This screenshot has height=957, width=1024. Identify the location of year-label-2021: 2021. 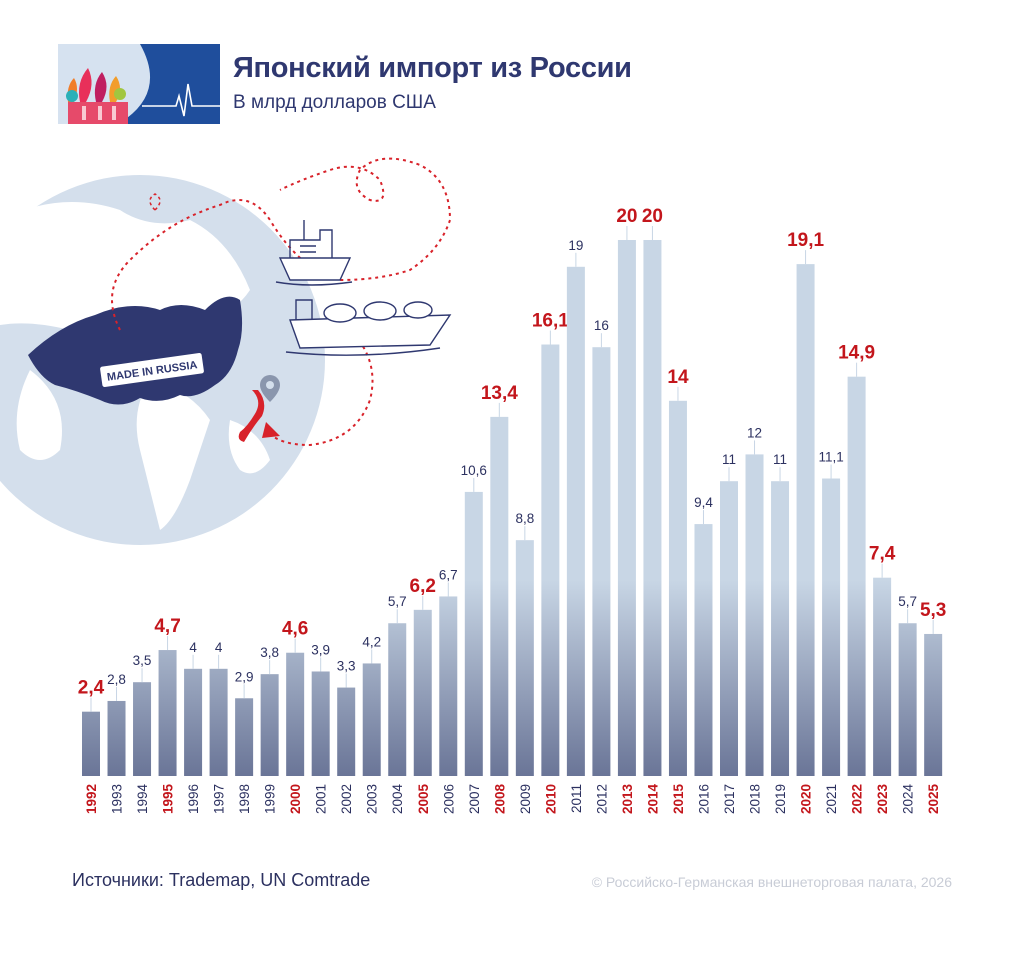
(831, 799).